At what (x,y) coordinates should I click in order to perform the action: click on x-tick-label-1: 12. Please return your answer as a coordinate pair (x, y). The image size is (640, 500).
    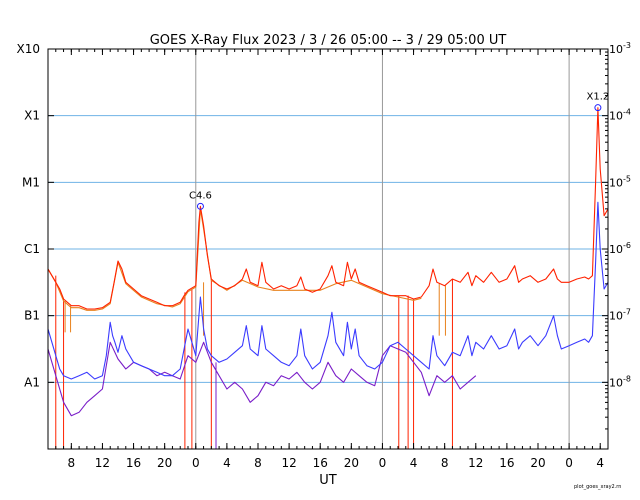
    Looking at the image, I should click on (102, 463).